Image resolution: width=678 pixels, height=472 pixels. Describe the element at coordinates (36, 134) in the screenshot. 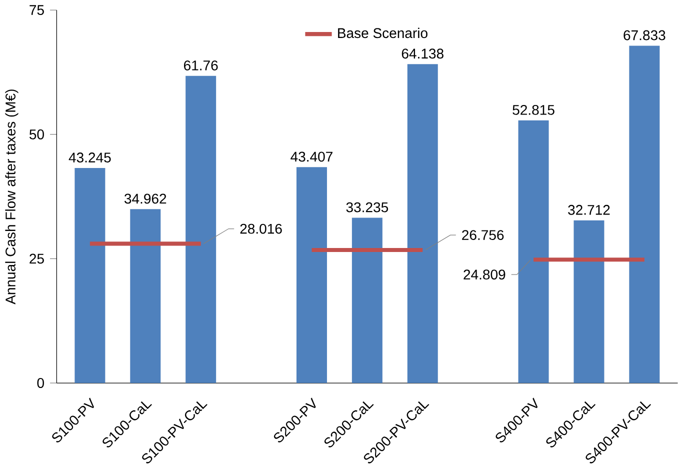

I see `y-tick-label: 50` at that location.